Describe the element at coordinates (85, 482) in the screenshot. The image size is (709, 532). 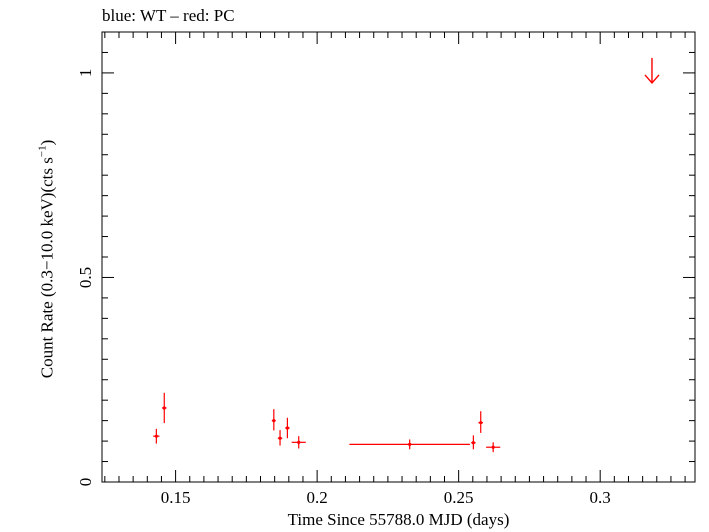
I see `y-tick-label: 0` at that location.